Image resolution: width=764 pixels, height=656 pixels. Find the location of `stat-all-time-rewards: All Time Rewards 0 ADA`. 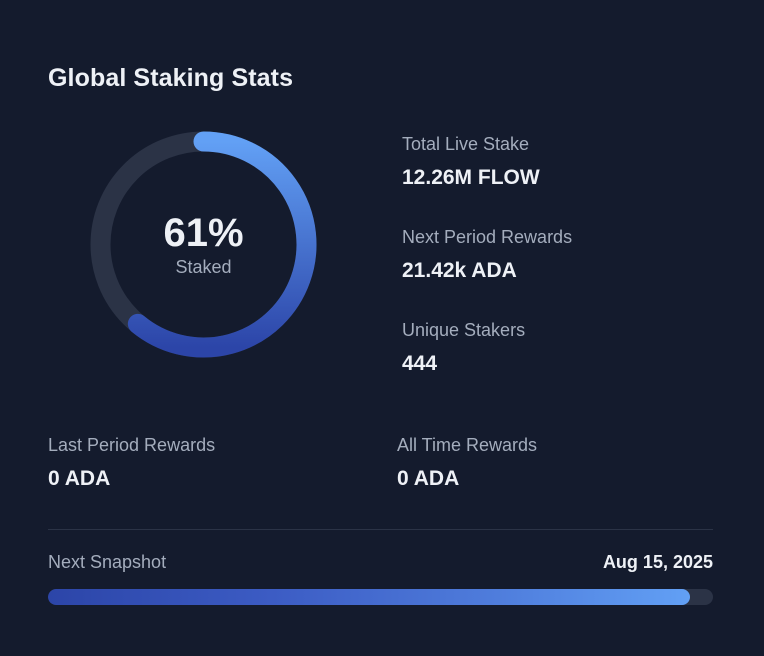

stat-all-time-rewards: All Time Rewards 0 ADA is located at coordinates (467, 463).